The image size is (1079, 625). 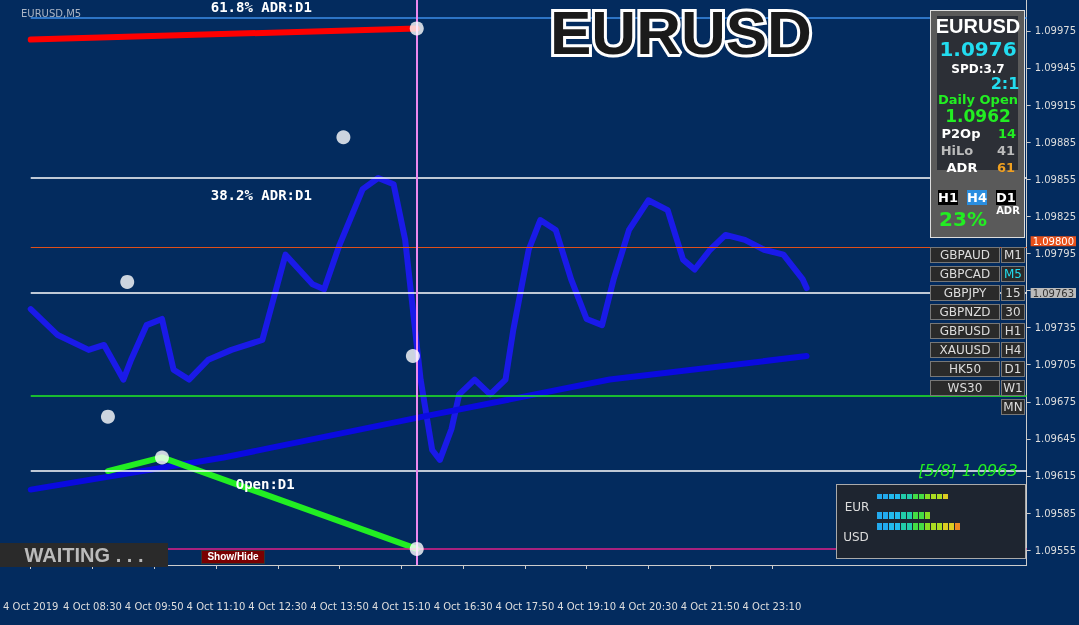 I want to click on annotation: W1, so click(x=1013, y=387).